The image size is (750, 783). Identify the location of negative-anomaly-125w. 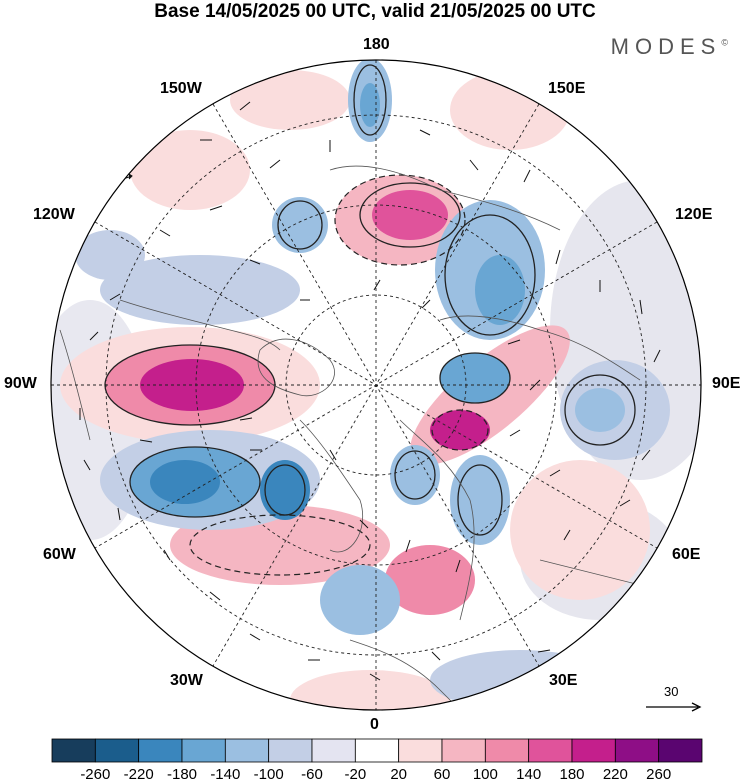
(110, 255).